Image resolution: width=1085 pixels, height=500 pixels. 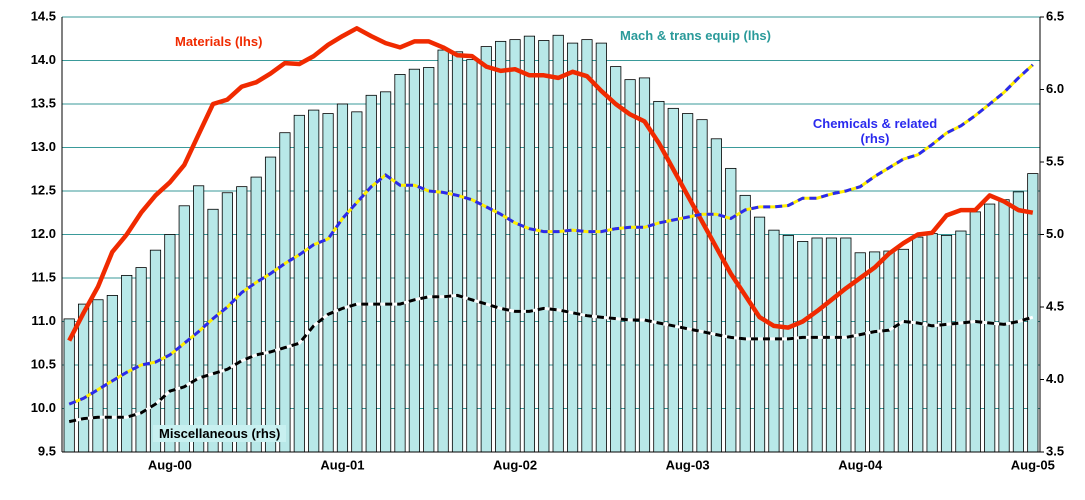 I want to click on series-label: Materials (lhs), so click(x=219, y=41).